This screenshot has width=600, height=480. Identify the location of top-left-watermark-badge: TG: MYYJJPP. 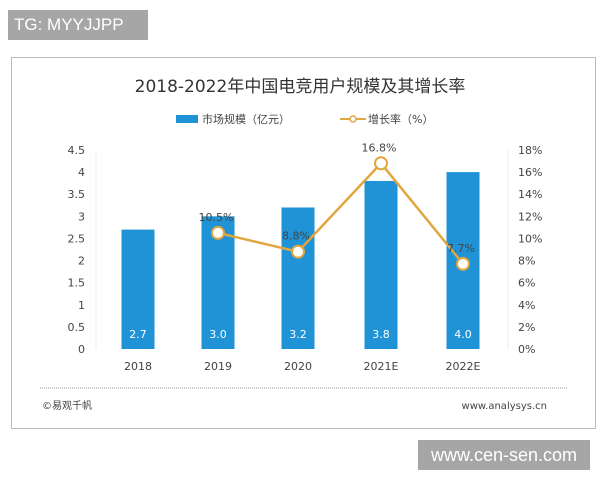
(78, 25).